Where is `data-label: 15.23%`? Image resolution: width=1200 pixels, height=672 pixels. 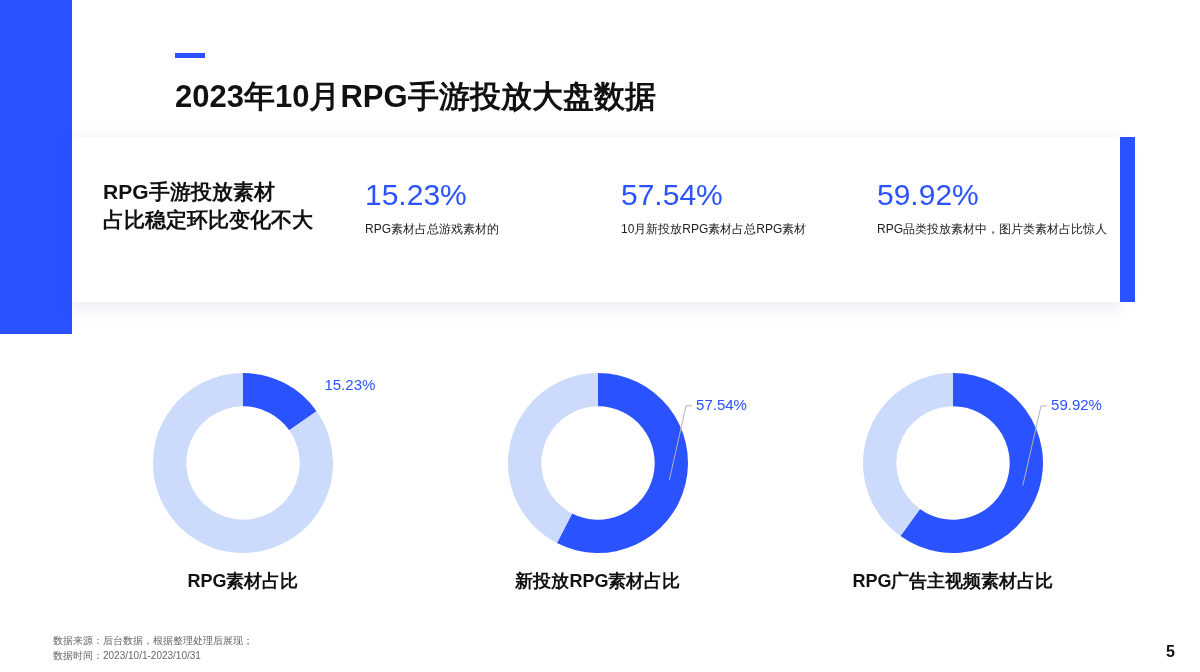
data-label: 15.23% is located at coordinates (350, 385).